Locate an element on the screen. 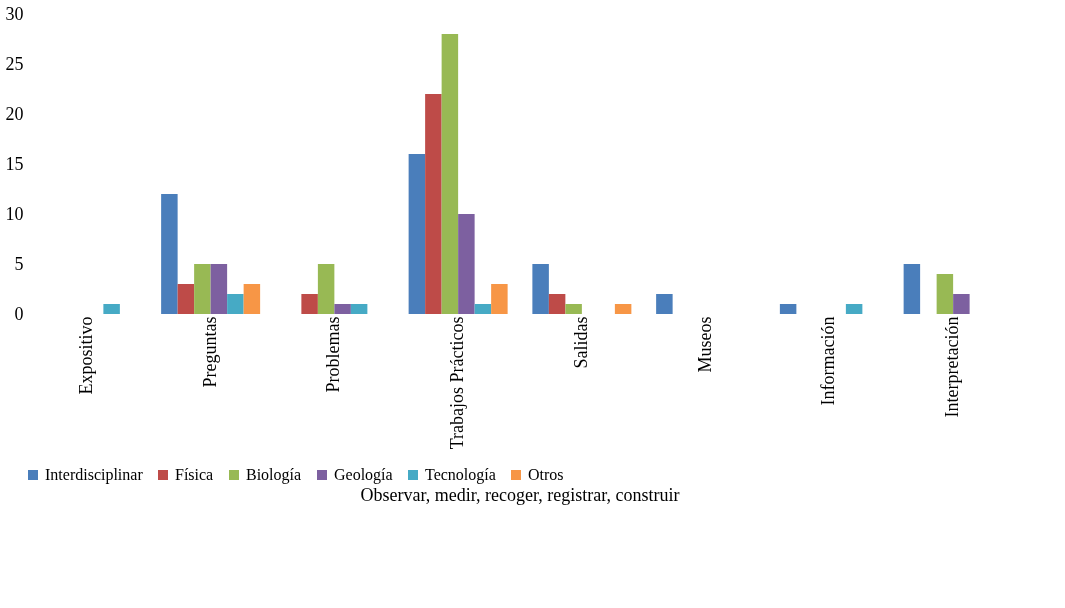 The height and width of the screenshot is (608, 1065). y-tick-label: 5 is located at coordinates (19, 263).